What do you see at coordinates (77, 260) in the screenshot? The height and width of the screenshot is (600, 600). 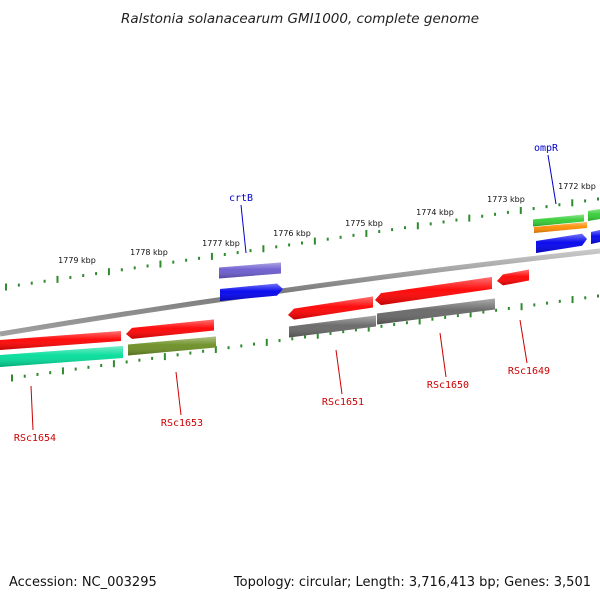 I see `tick-label: 1779 kbp` at bounding box center [77, 260].